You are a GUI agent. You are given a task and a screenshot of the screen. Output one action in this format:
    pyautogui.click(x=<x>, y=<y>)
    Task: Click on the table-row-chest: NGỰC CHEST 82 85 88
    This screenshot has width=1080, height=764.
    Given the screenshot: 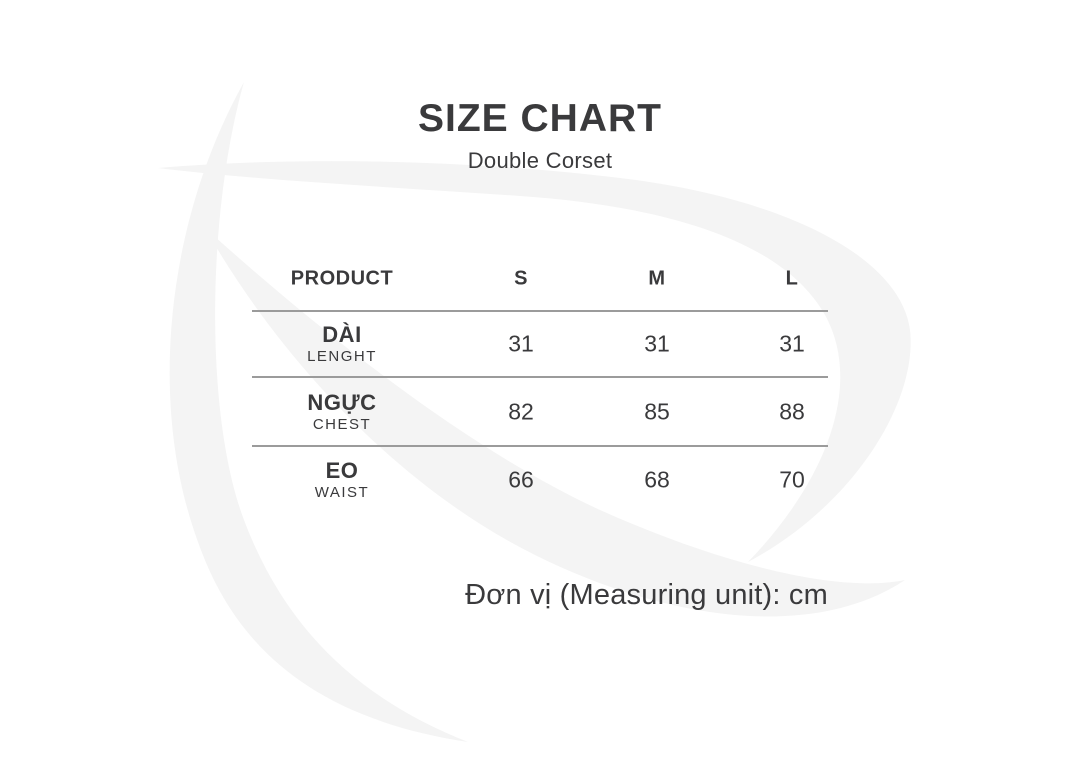 What is the action you would take?
    pyautogui.click(x=540, y=412)
    